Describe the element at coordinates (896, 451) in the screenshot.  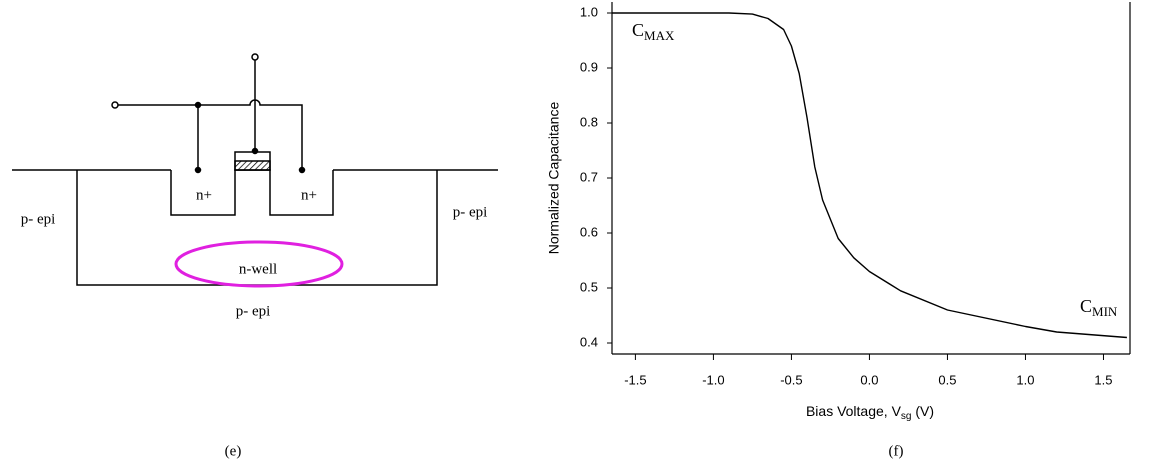
I see `caption: (f)` at that location.